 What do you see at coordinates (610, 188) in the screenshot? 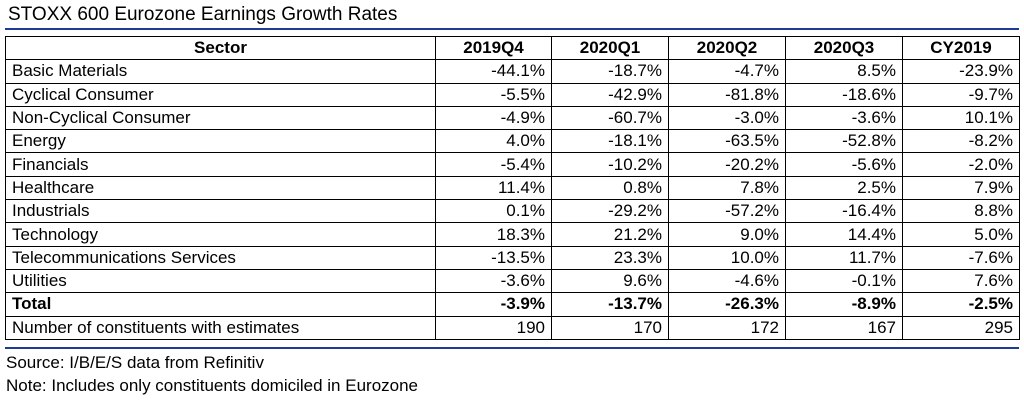
I see `table-cell: 0.8%` at bounding box center [610, 188].